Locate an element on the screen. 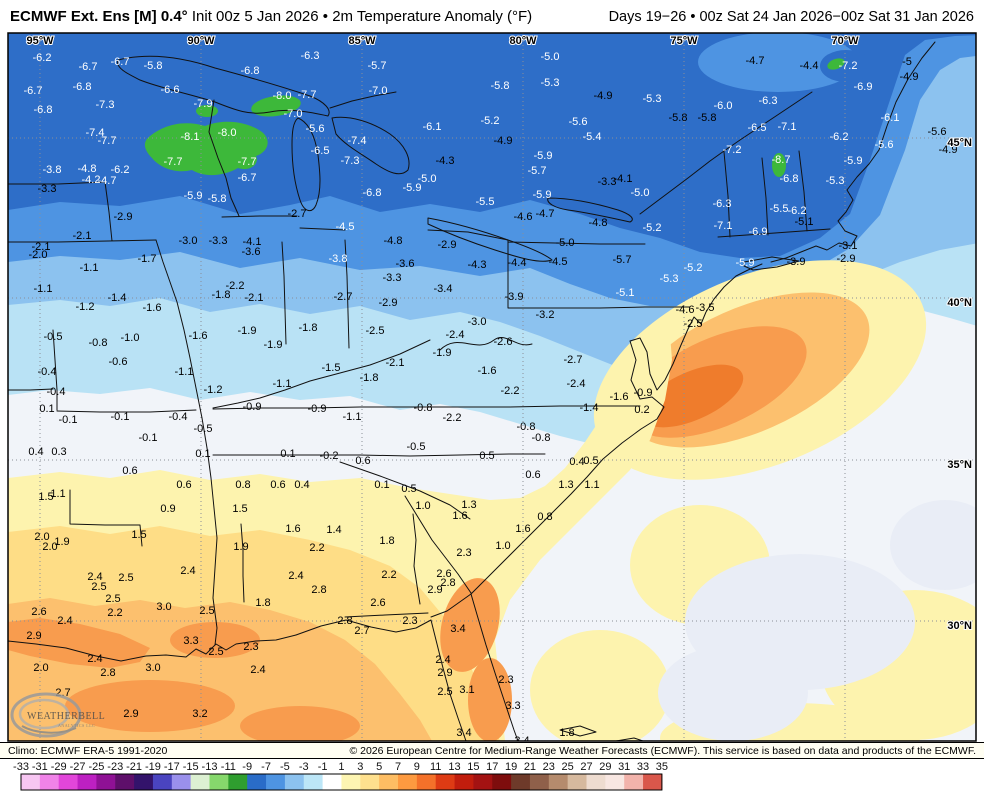 The image size is (984, 808). anomaly-value: 2.8 is located at coordinates (318, 590).